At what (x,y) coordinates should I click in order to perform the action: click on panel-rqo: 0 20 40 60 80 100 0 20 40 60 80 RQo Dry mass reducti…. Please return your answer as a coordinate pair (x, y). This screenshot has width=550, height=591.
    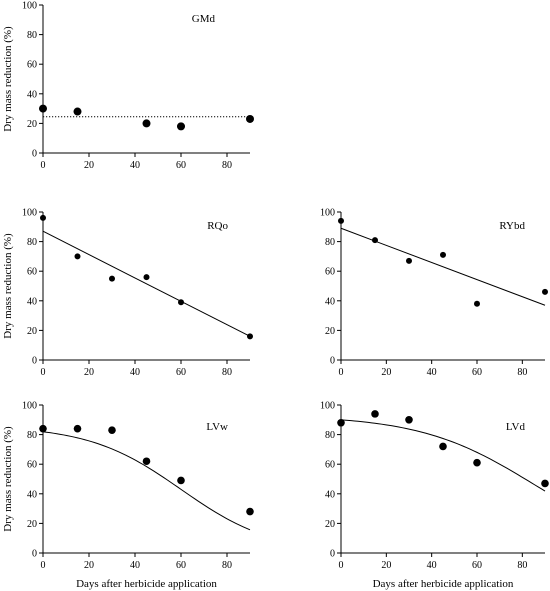
    Looking at the image, I should click on (127, 293).